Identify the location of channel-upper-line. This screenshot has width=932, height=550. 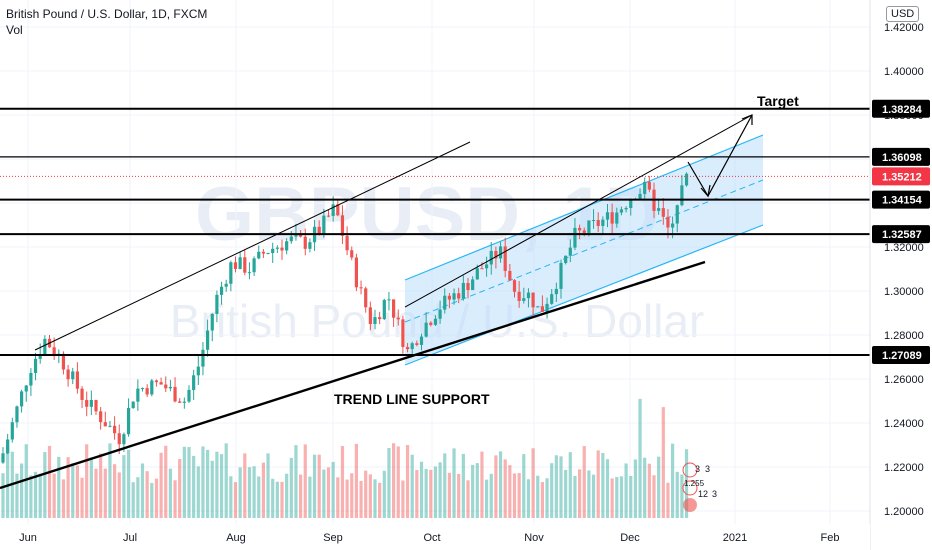
(578, 211).